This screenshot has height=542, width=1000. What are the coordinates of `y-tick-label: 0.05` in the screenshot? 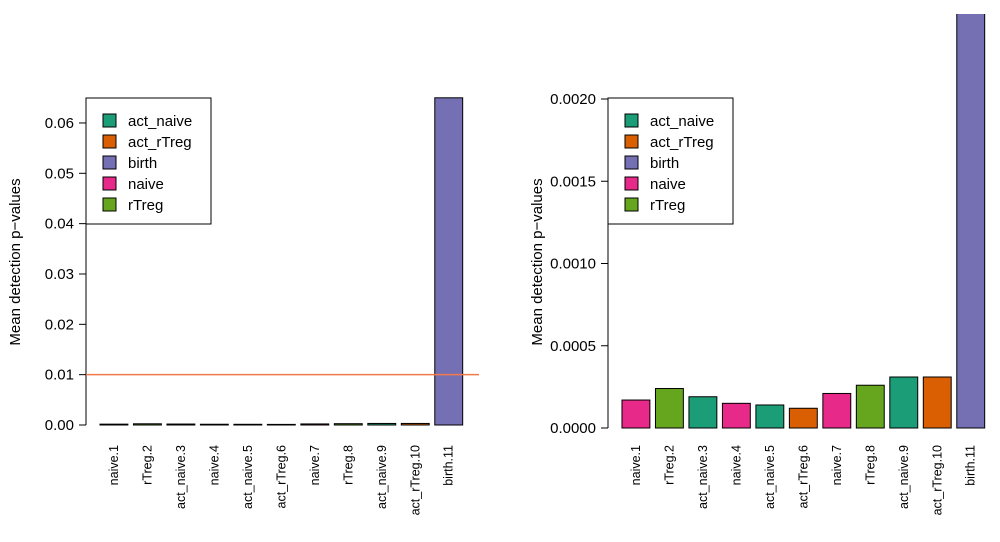 It's located at (59, 173).